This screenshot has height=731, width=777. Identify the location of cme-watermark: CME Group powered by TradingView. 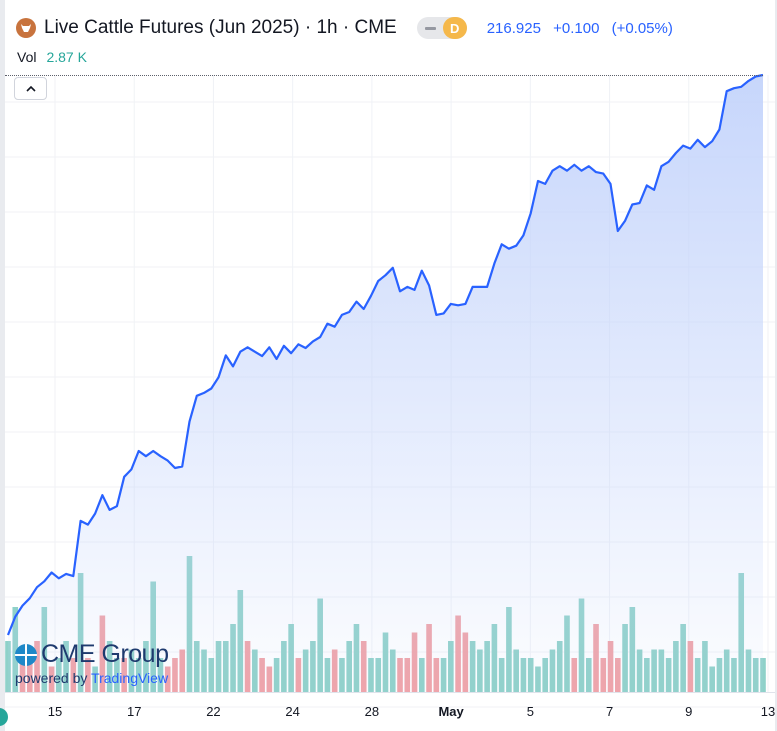
(92, 663).